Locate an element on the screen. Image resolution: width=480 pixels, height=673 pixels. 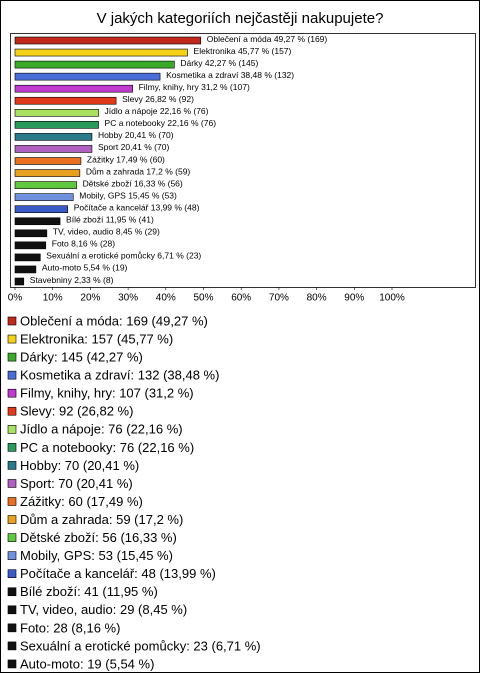
x-tick-label: 30% is located at coordinates (128, 298).